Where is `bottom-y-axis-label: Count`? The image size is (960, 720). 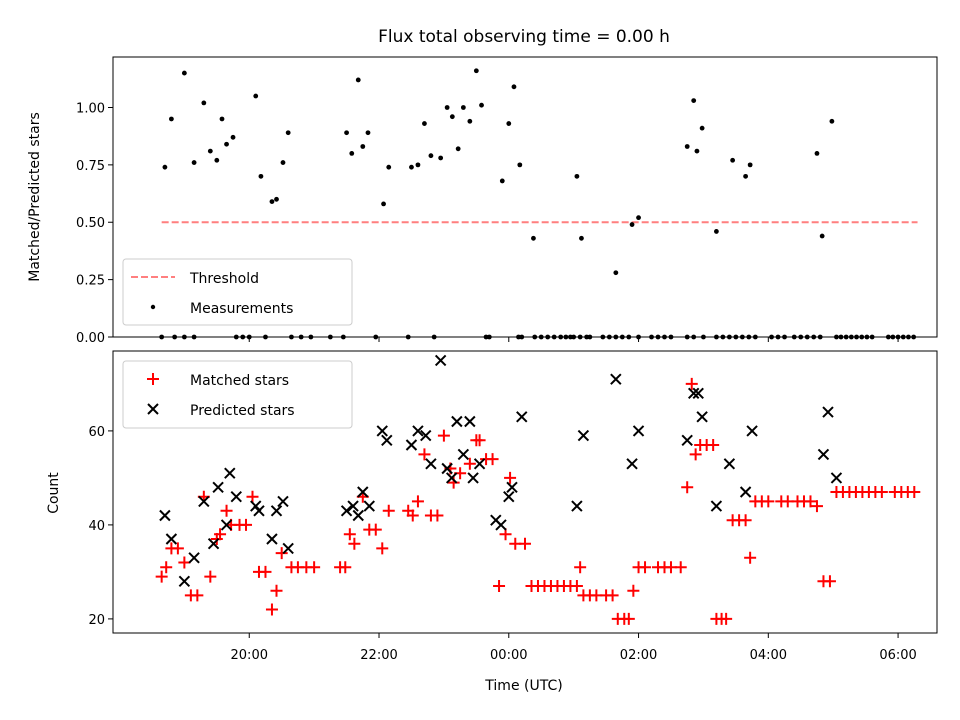
bottom-y-axis-label: Count is located at coordinates (54, 493).